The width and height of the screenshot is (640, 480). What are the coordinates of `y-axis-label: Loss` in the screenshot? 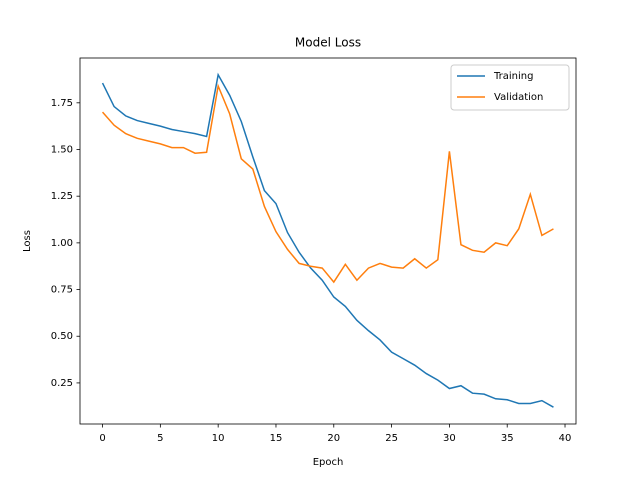 It's located at (27, 241).